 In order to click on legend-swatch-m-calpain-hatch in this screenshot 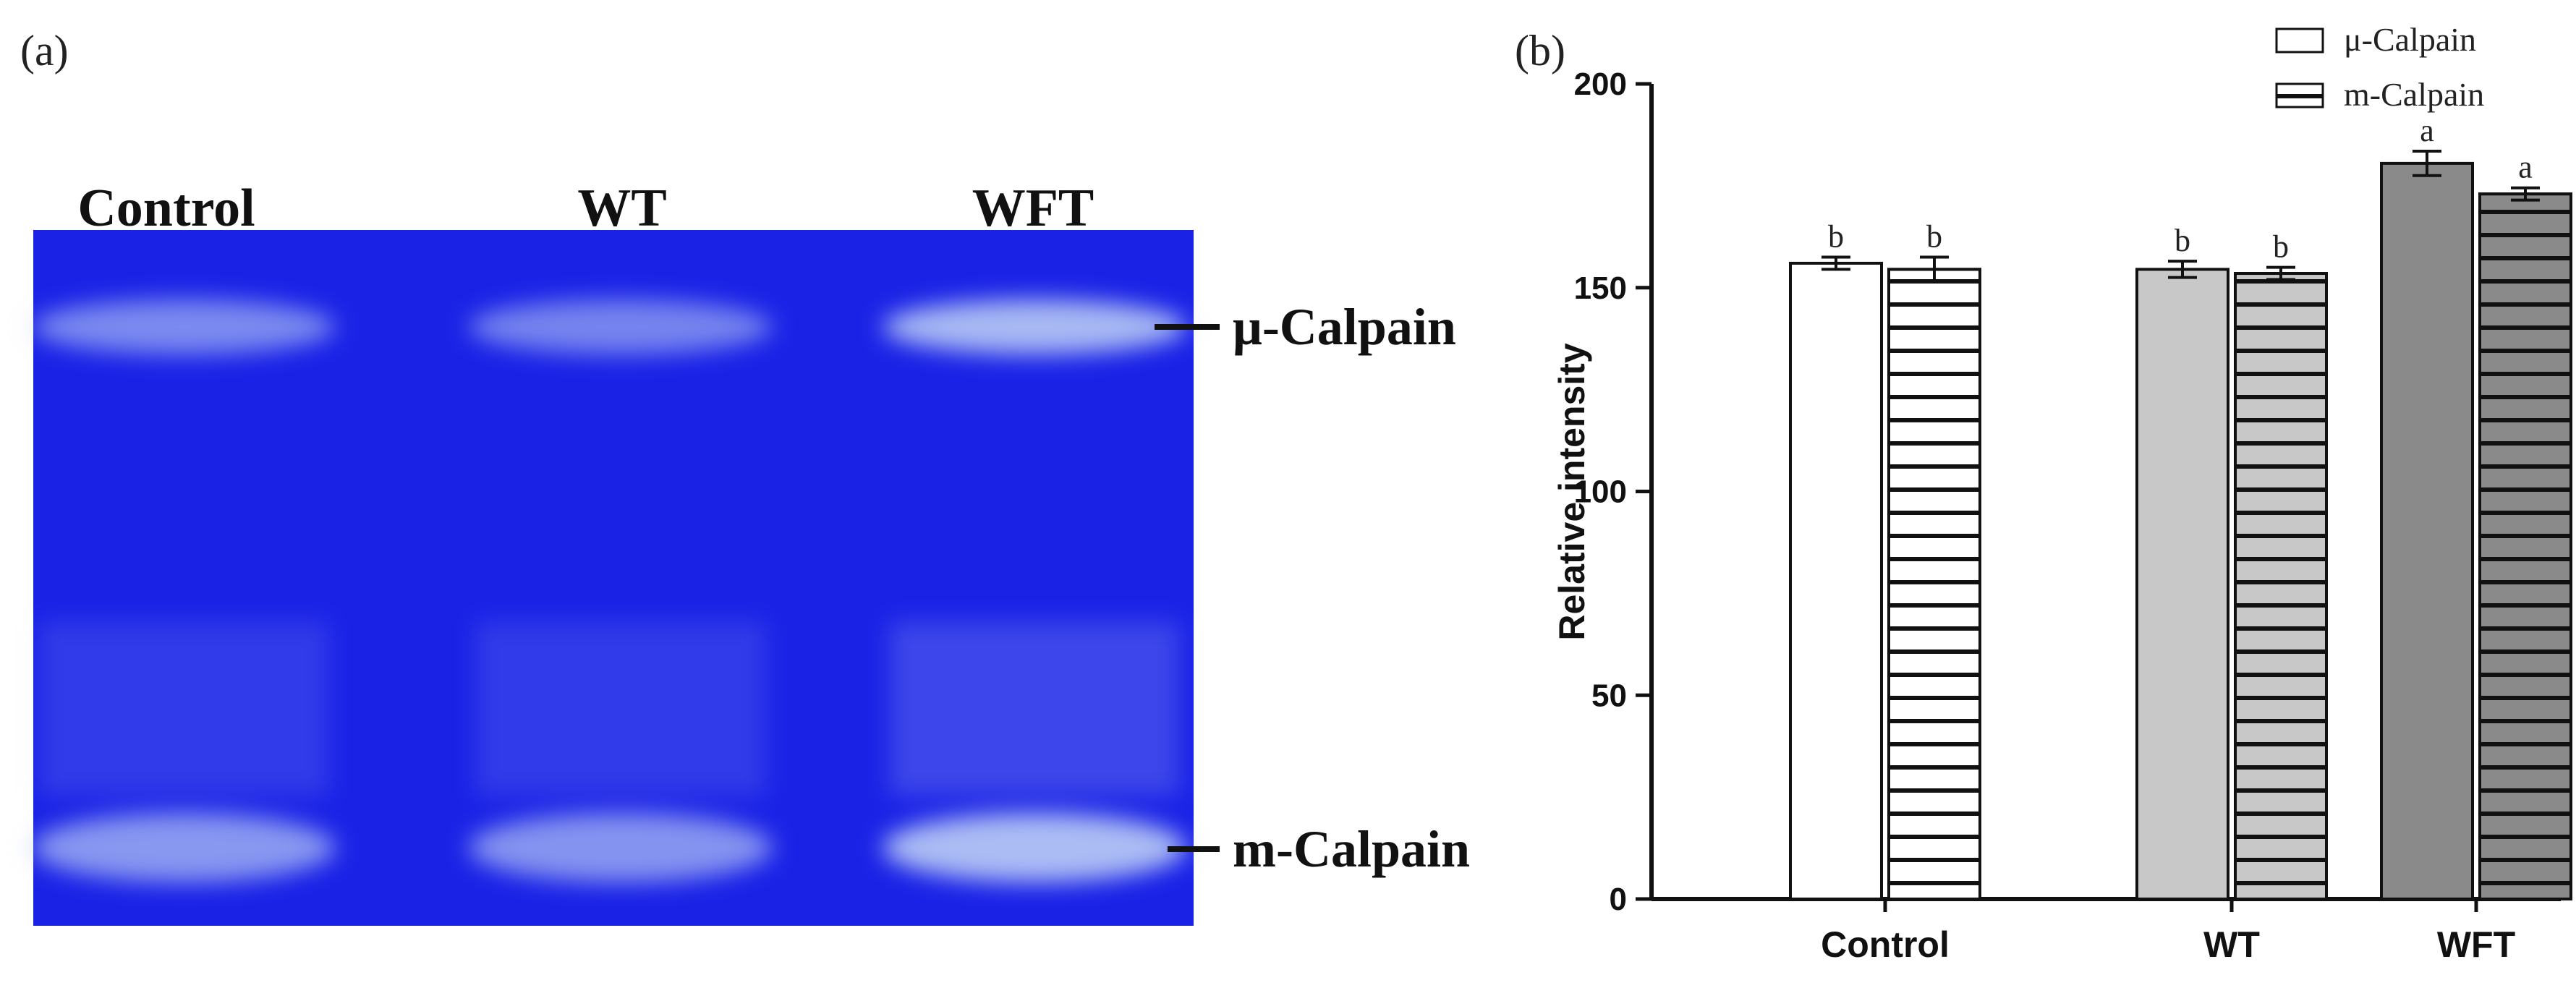, I will do `click(2300, 96)`.